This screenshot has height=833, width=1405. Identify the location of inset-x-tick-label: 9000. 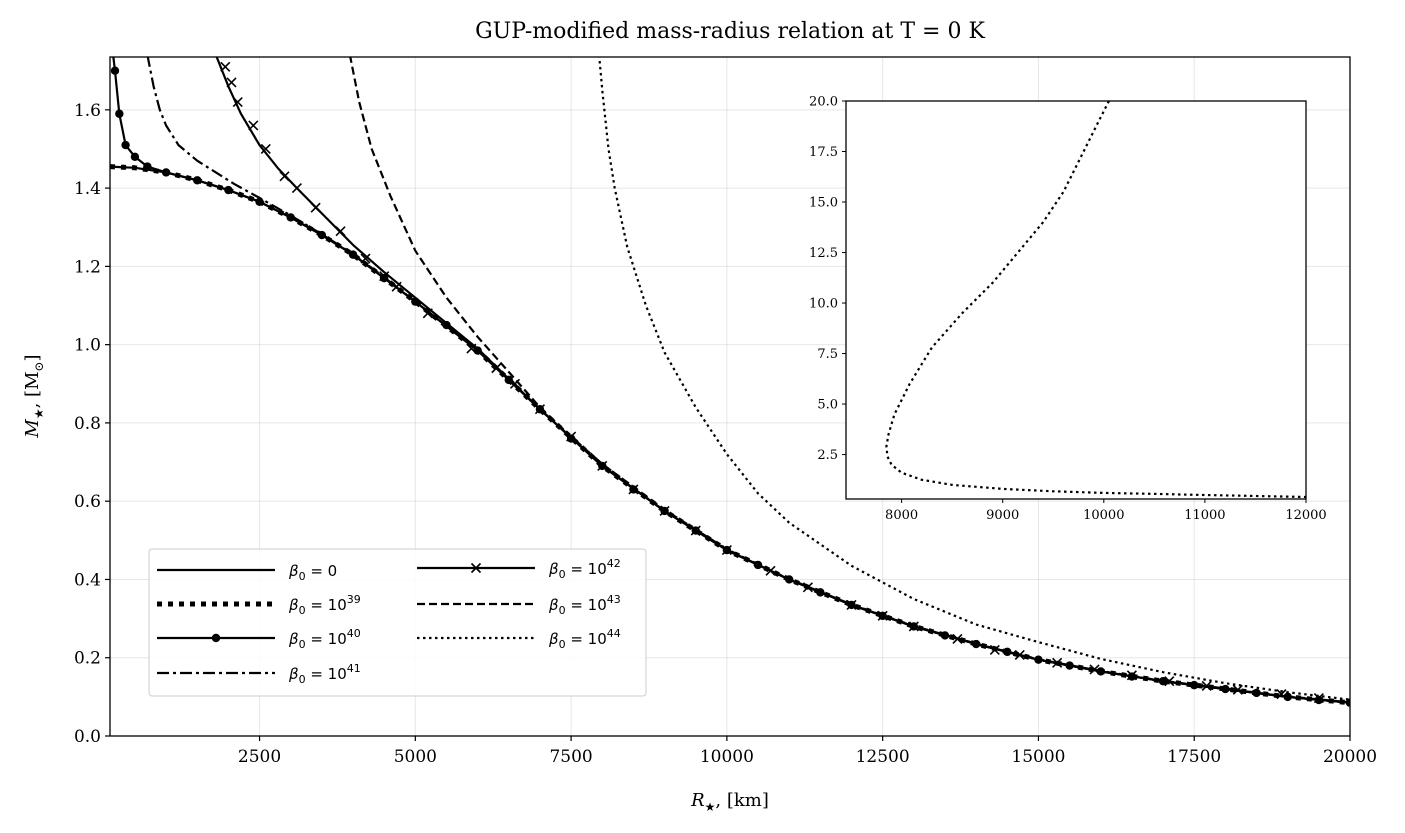
(1002, 515).